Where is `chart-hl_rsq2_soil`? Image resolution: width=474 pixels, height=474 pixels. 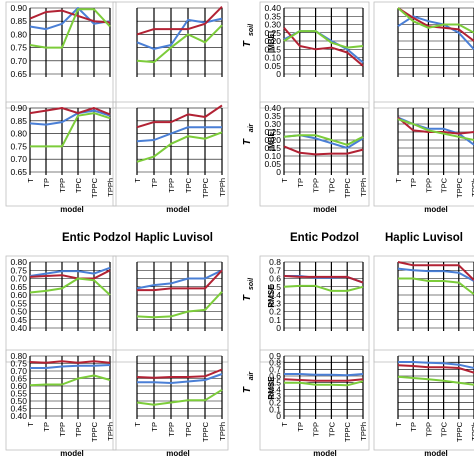
chart-hl_rsq2_soil is located at coordinates (170, 309).